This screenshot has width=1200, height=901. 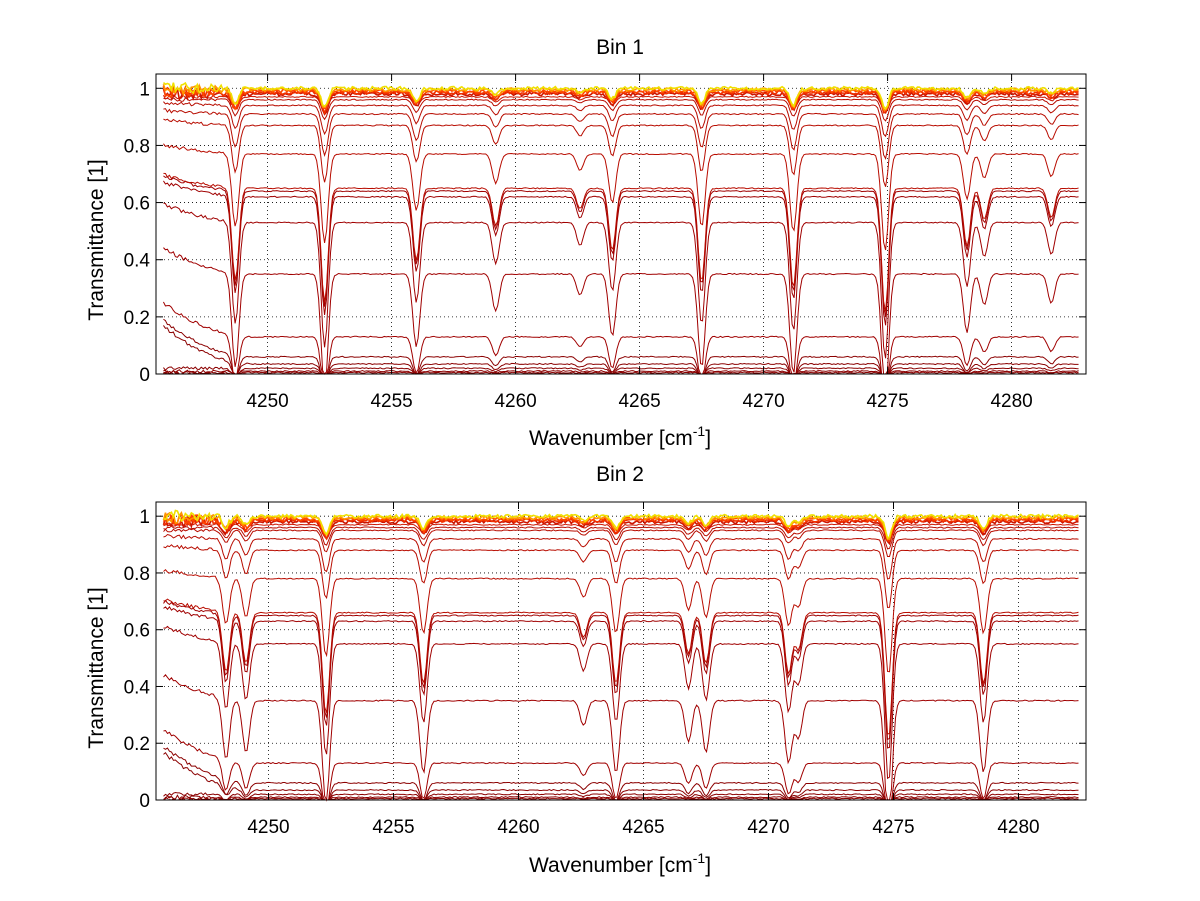 What do you see at coordinates (620, 474) in the screenshot?
I see `chart-title: Bin 2` at bounding box center [620, 474].